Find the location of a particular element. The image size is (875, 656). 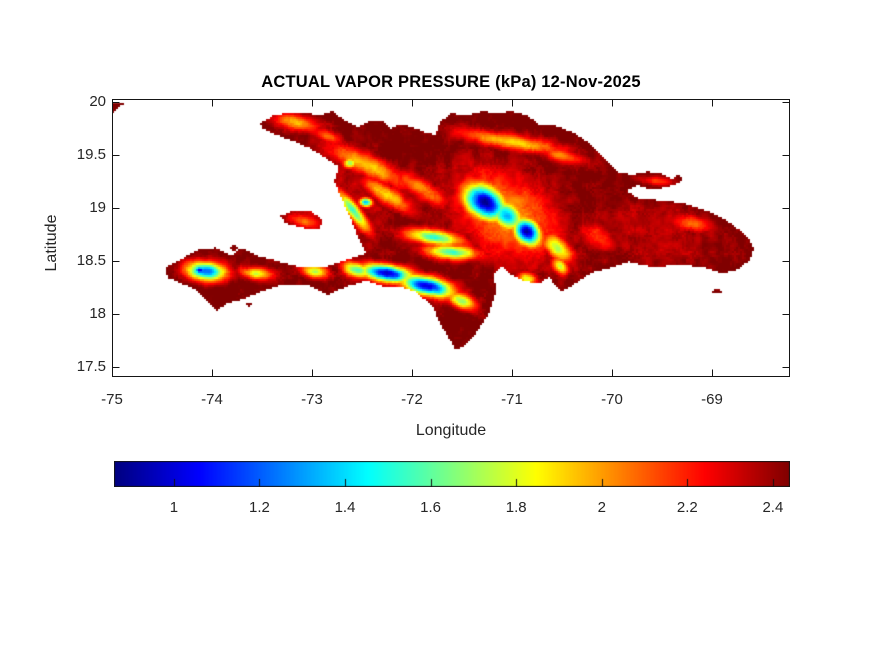

x-tick-label: -73 is located at coordinates (312, 399).